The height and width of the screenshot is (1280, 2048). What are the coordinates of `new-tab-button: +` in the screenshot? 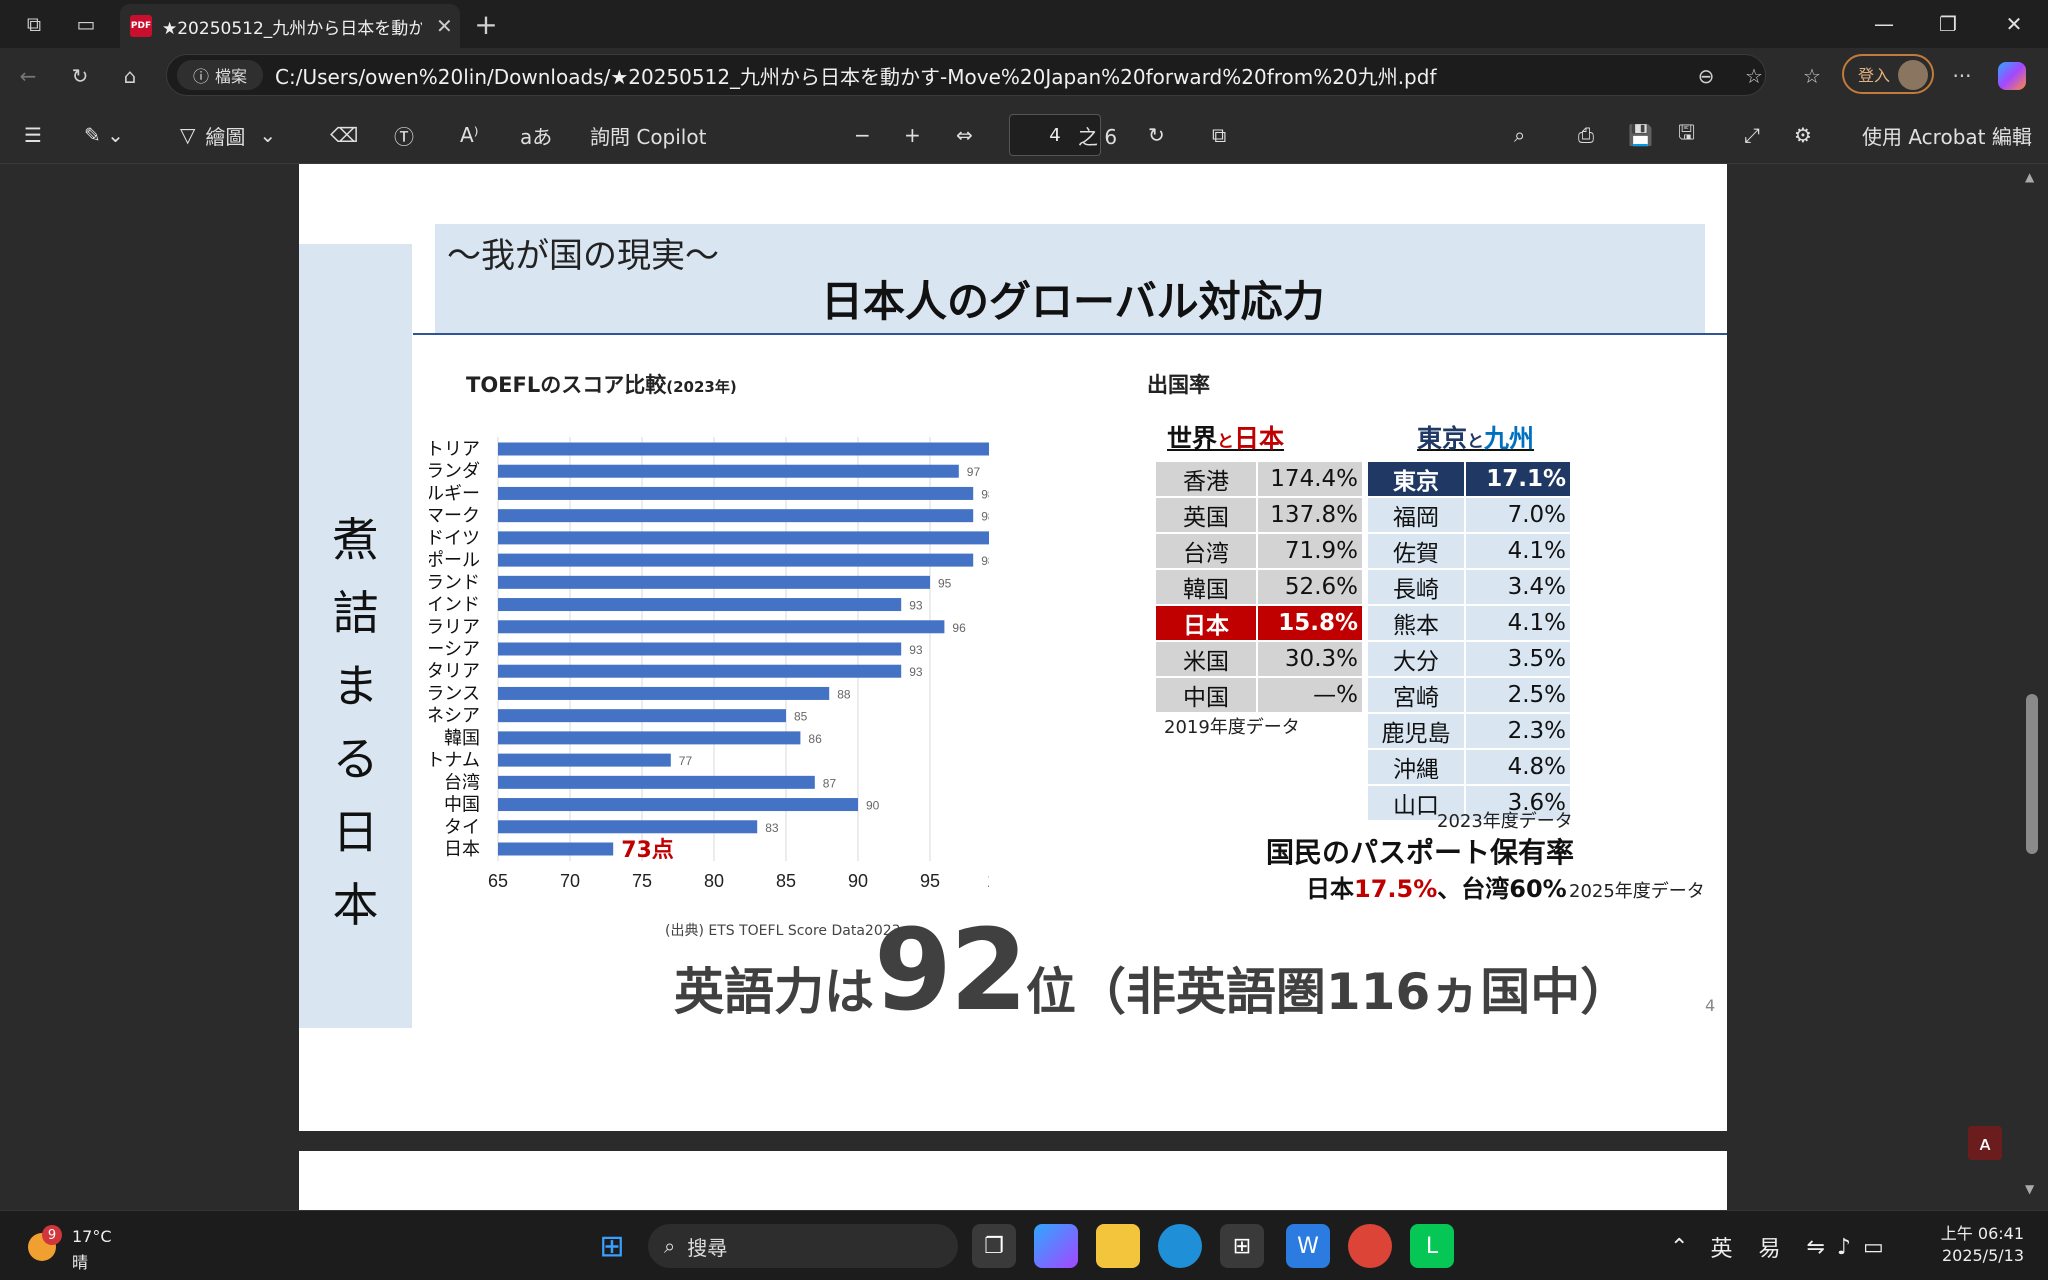 It's located at (486, 24).